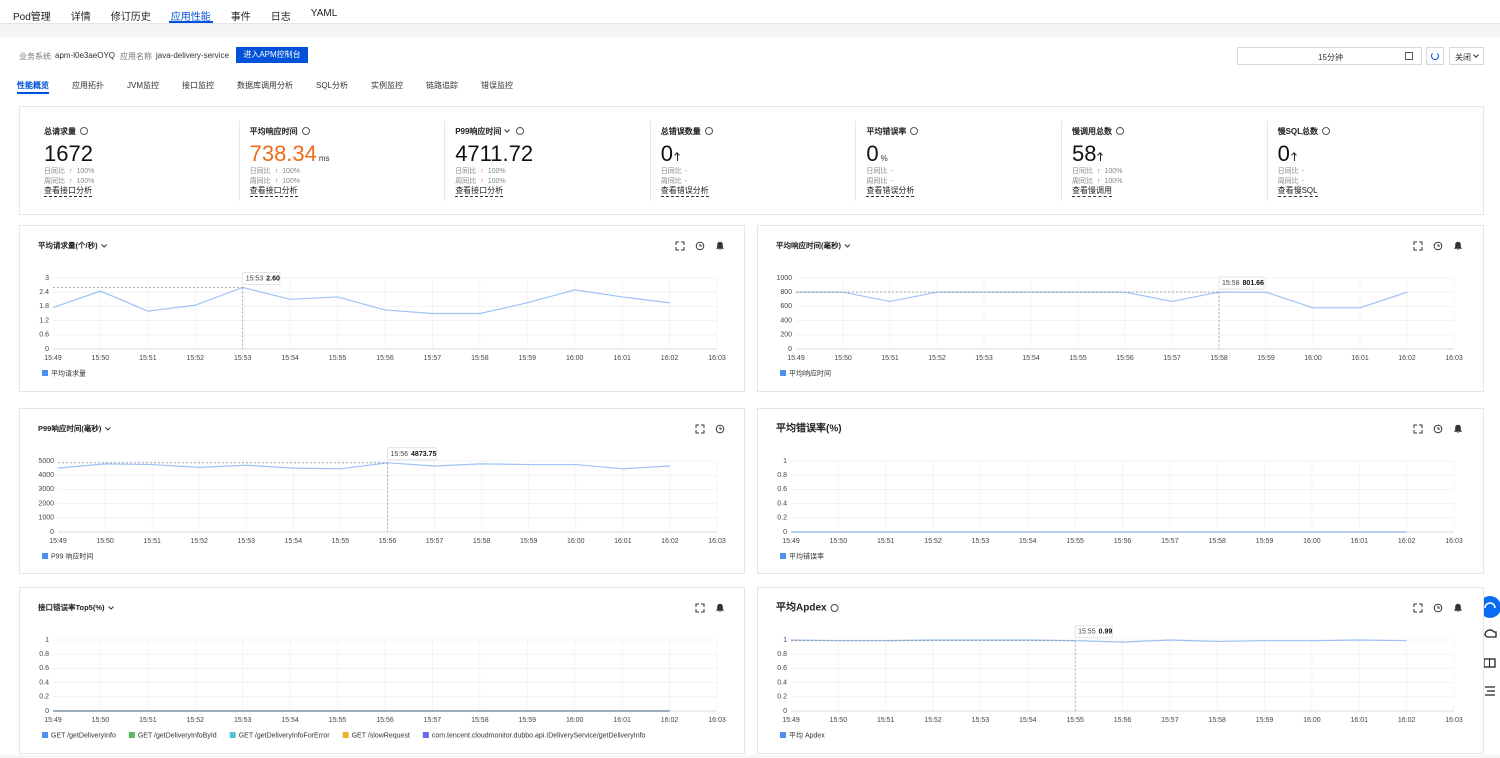  Describe the element at coordinates (44, 306) in the screenshot. I see `y-tick-label: 1.8` at that location.